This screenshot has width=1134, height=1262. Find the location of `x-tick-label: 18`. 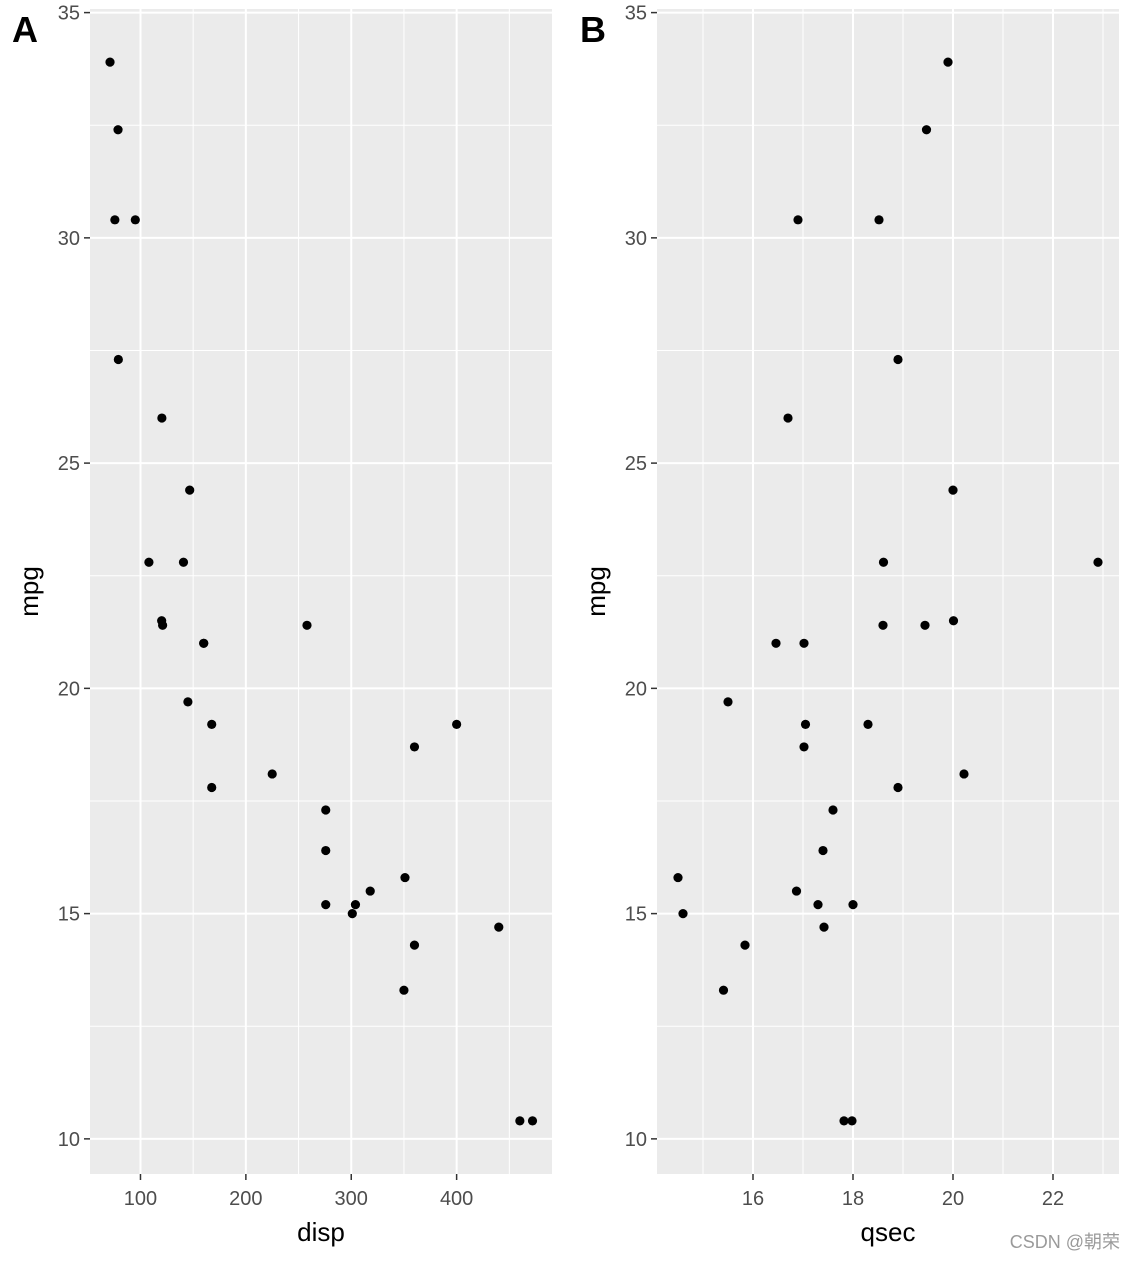

x-tick-label: 18 is located at coordinates (853, 1199).